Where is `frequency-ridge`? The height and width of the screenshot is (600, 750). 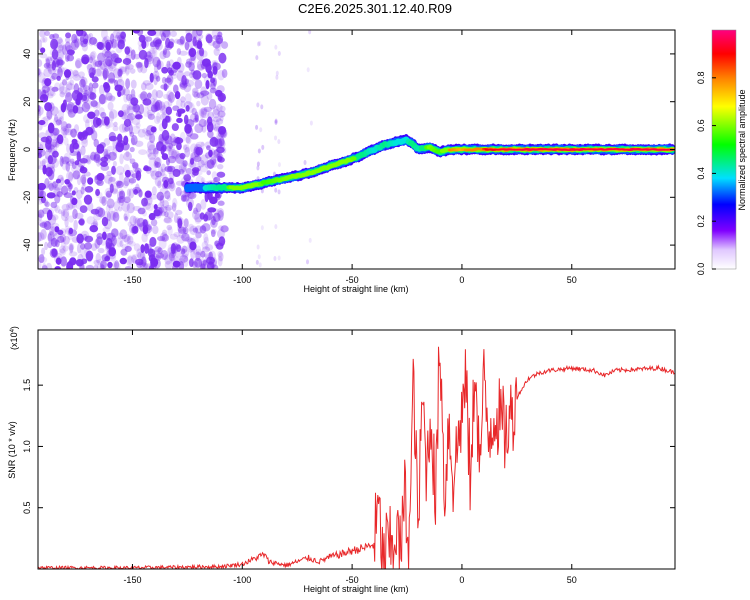
frequency-ridge is located at coordinates (429, 164).